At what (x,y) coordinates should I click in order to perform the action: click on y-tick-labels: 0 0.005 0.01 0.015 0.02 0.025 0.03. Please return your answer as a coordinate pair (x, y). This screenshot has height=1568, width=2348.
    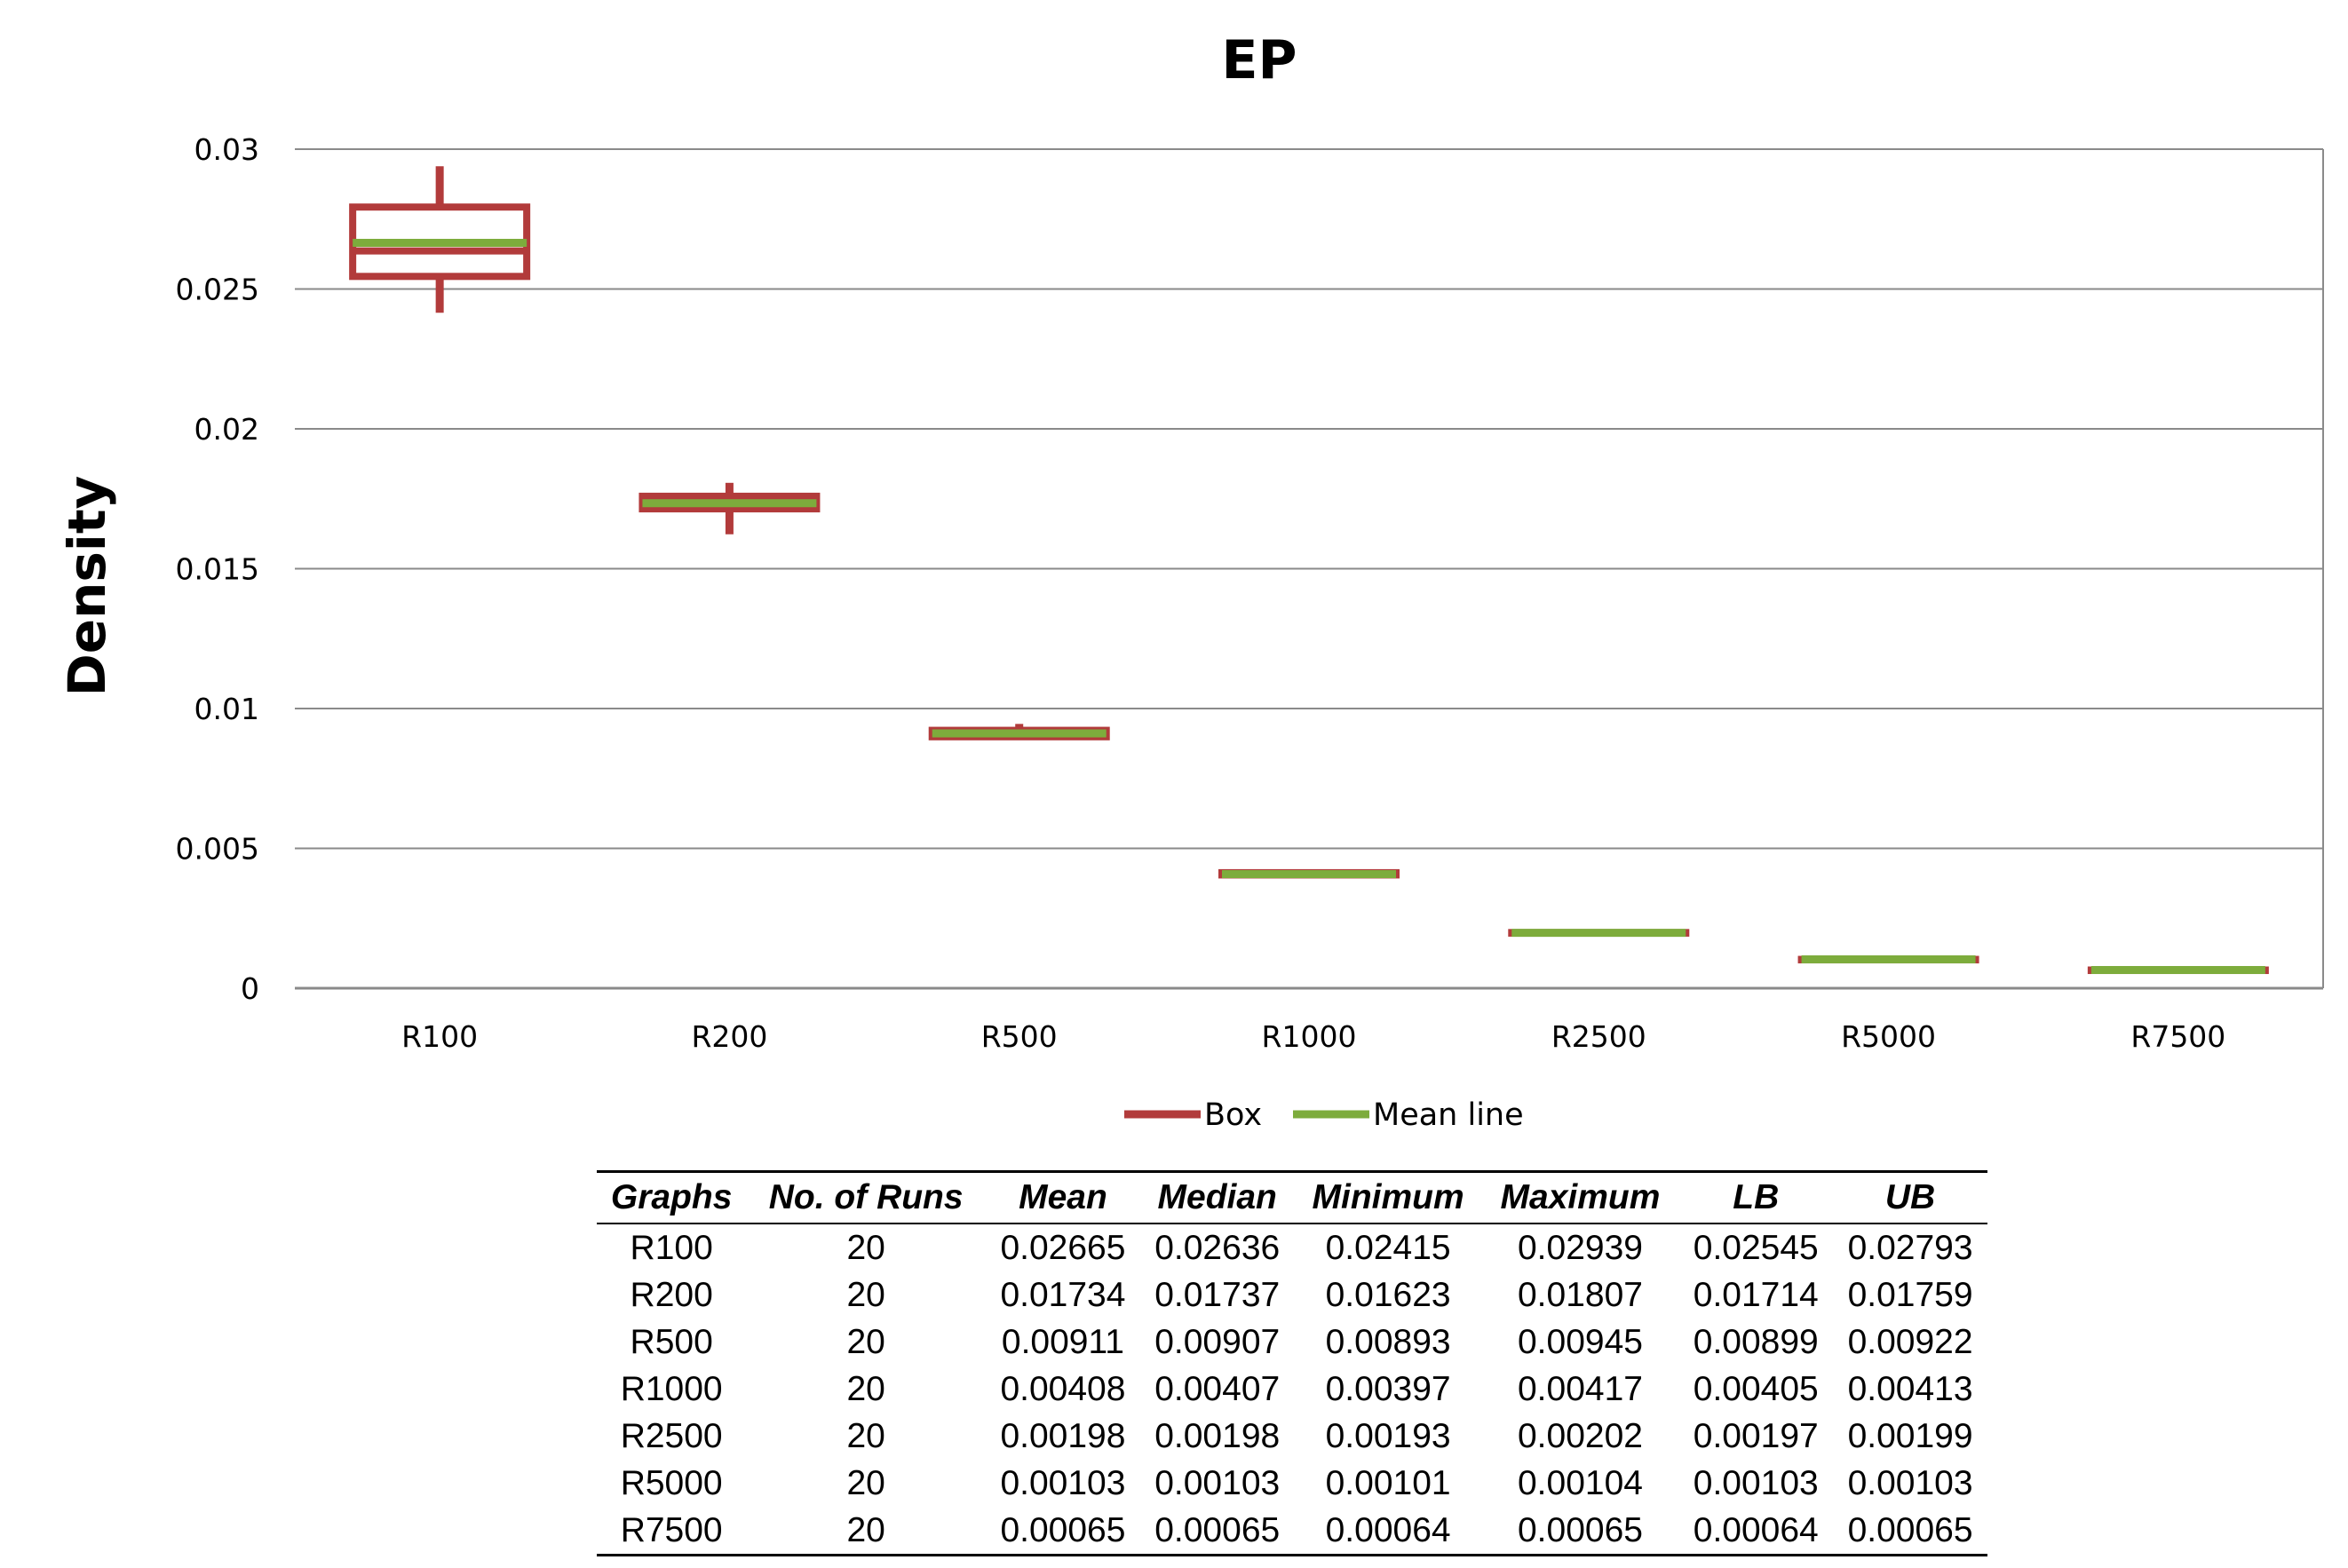
    Looking at the image, I should click on (218, 569).